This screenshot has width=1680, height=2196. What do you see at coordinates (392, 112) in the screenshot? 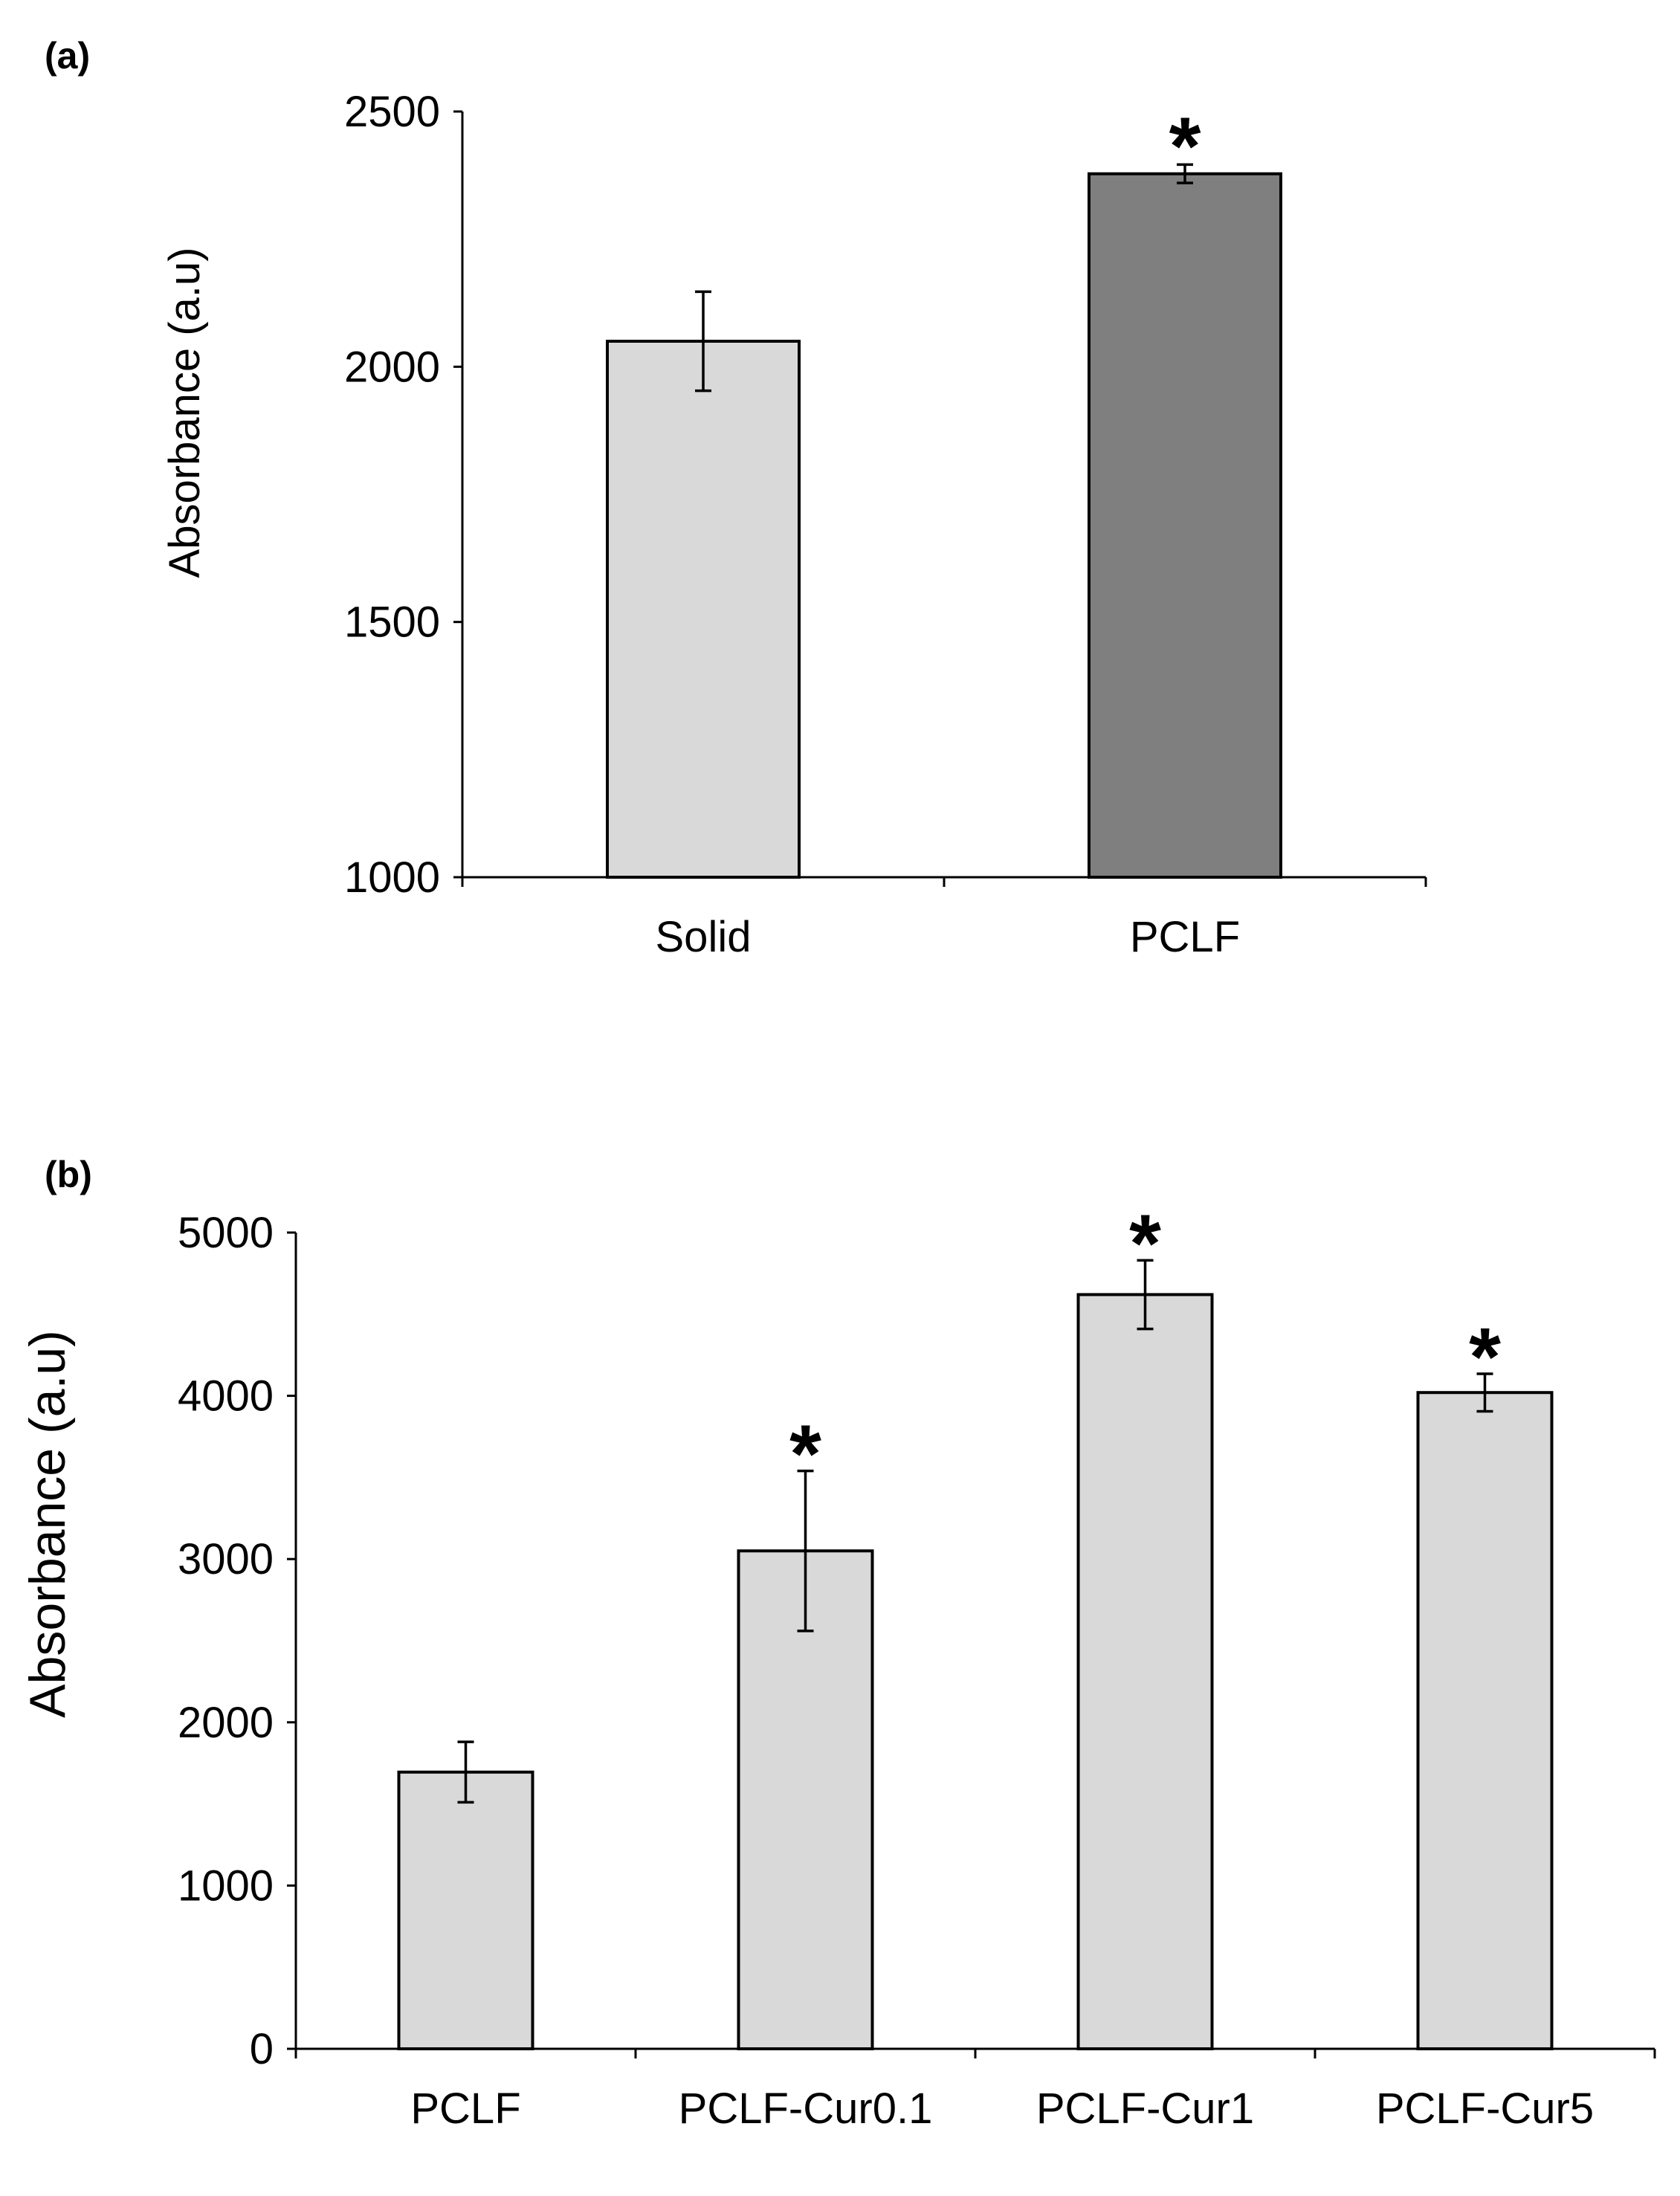
I see `y-tick-label: 2500` at bounding box center [392, 112].